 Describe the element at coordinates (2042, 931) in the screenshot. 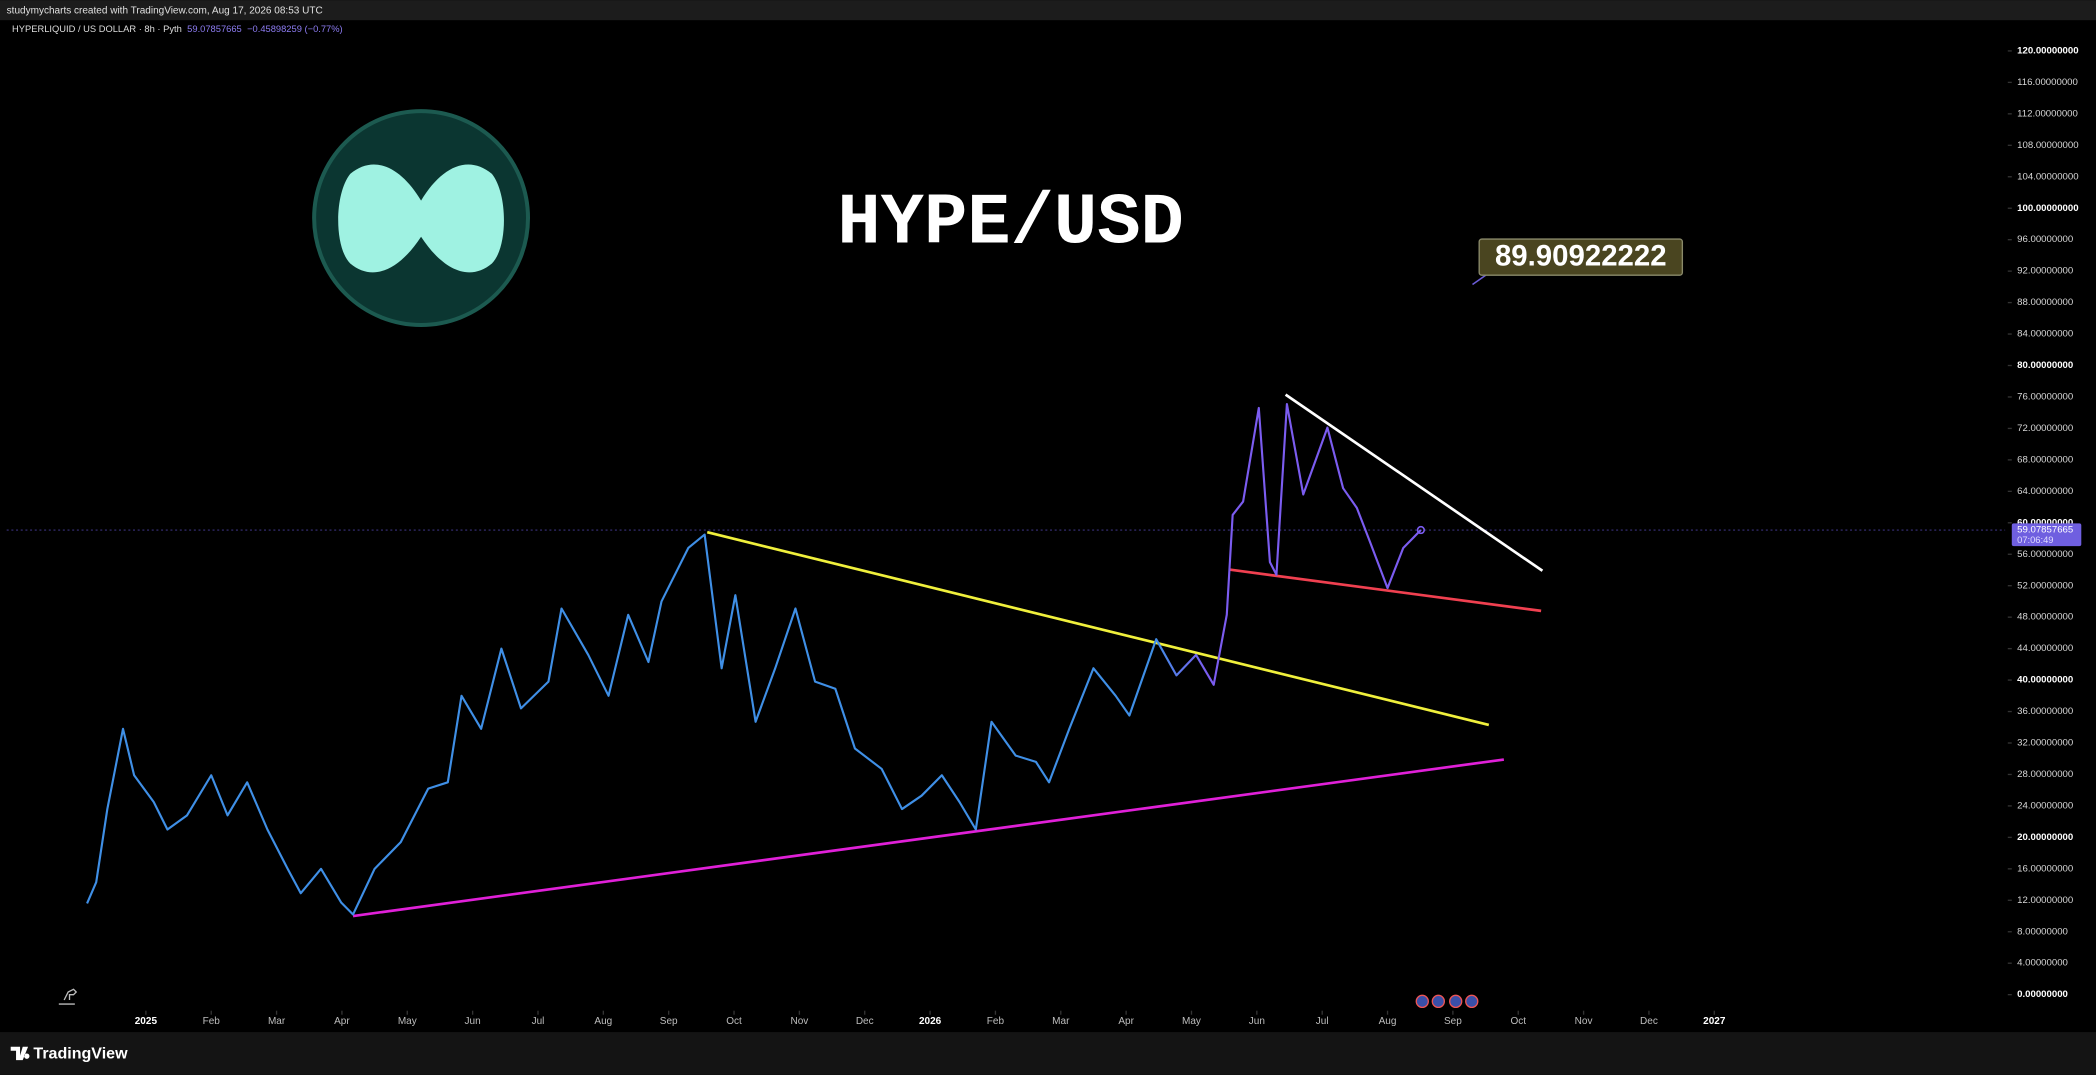

I see `y-tick-label: 8.00000000` at that location.